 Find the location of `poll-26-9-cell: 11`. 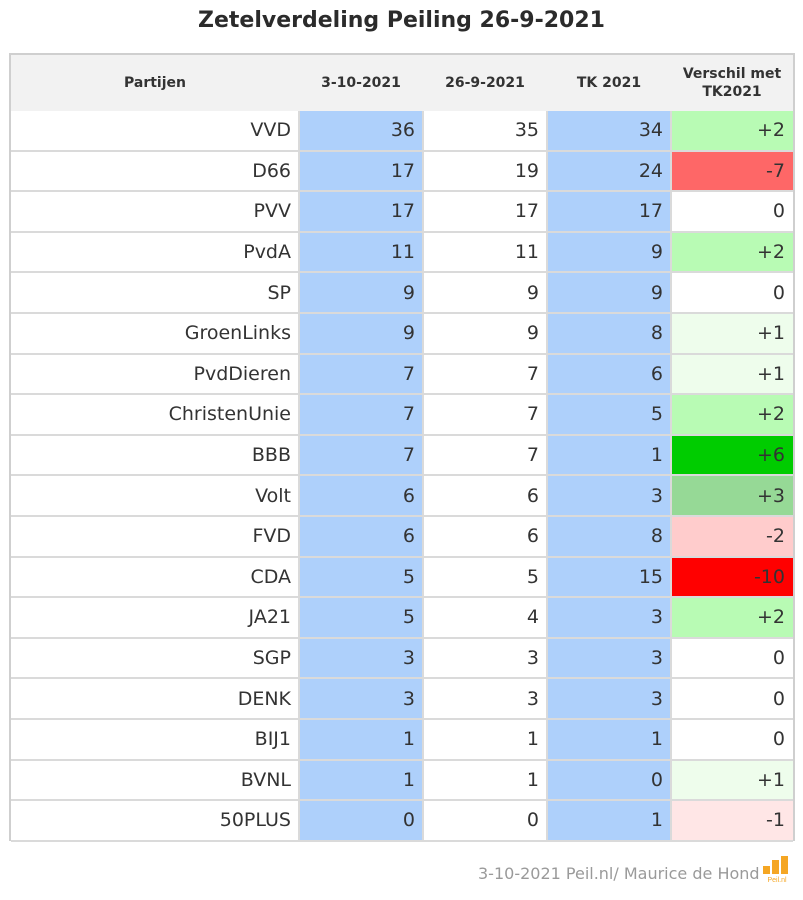

poll-26-9-cell: 11 is located at coordinates (485, 252).